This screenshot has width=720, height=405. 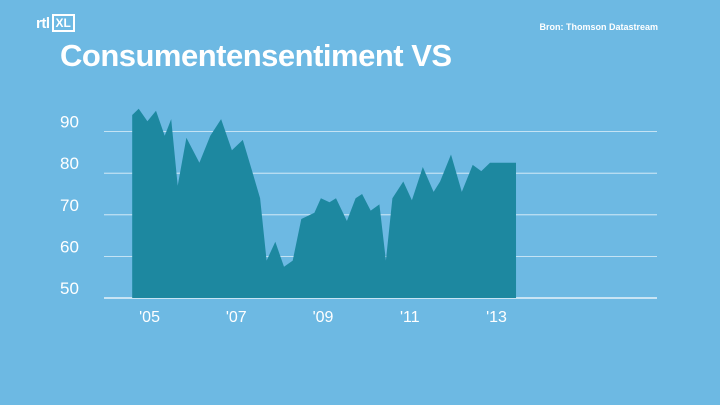 What do you see at coordinates (43, 23) in the screenshot?
I see `logo-text-rtl: rtl` at bounding box center [43, 23].